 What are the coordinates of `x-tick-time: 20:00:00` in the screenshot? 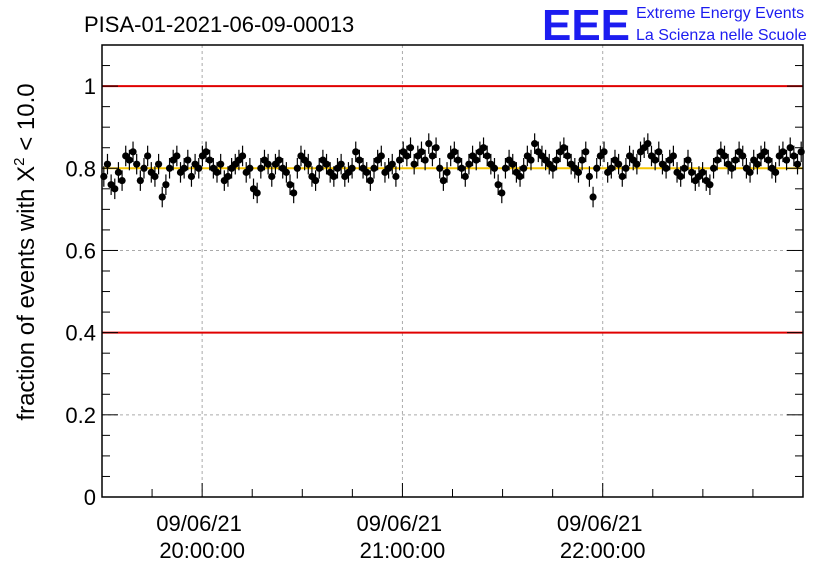 It's located at (202, 550).